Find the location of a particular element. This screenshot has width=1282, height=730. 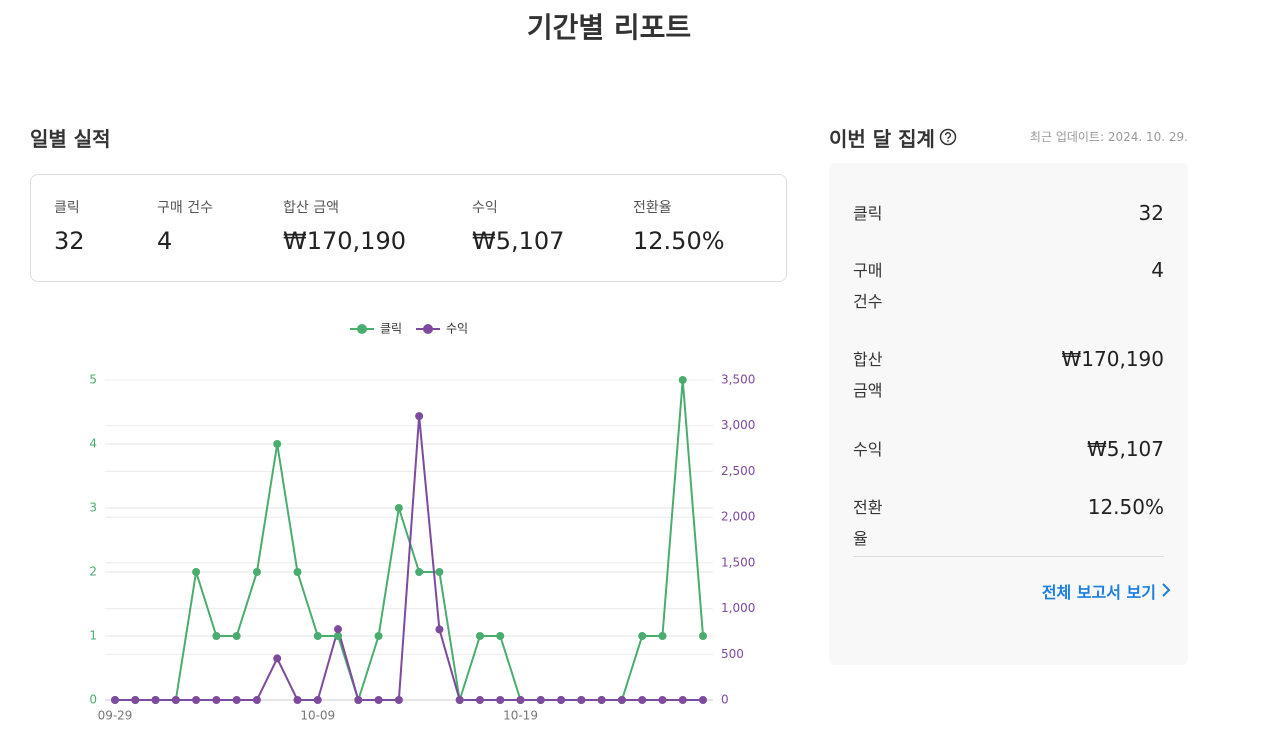

legend-label: 수익 is located at coordinates (457, 329).